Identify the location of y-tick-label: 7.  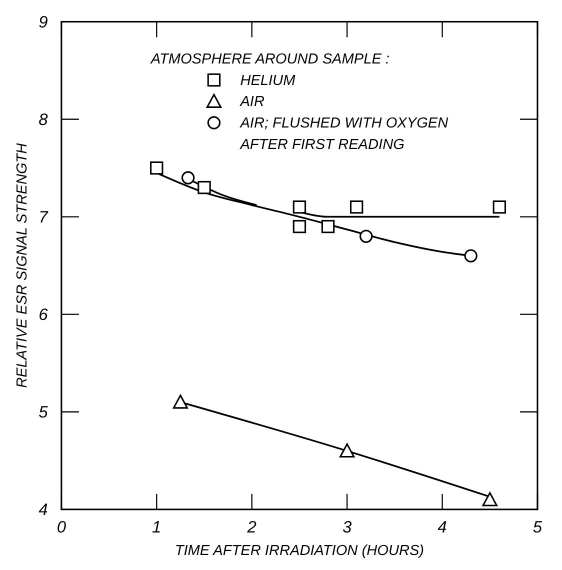
(43, 217).